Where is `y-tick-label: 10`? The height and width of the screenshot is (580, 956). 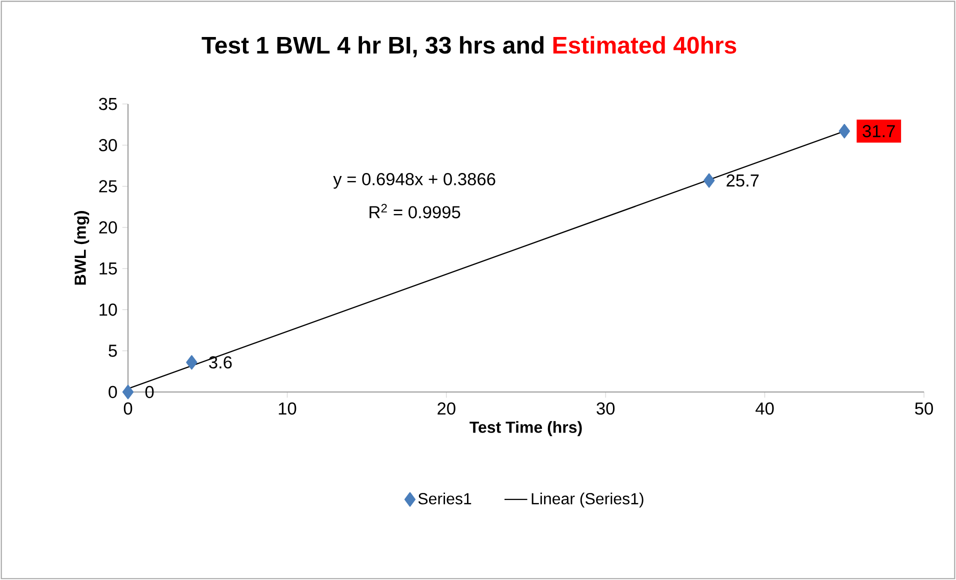
y-tick-label: 10 is located at coordinates (108, 310).